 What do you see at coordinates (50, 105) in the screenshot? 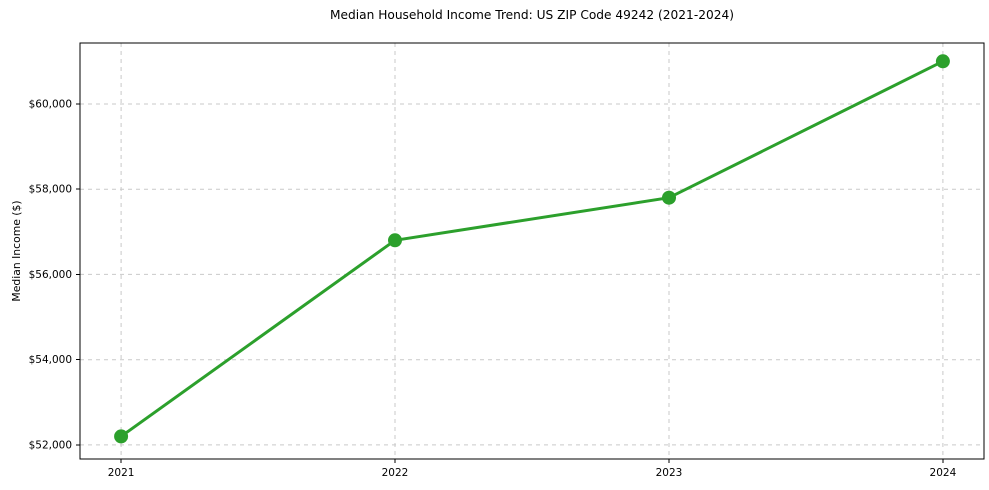
I see `y-tick-label: $60,000` at bounding box center [50, 105].